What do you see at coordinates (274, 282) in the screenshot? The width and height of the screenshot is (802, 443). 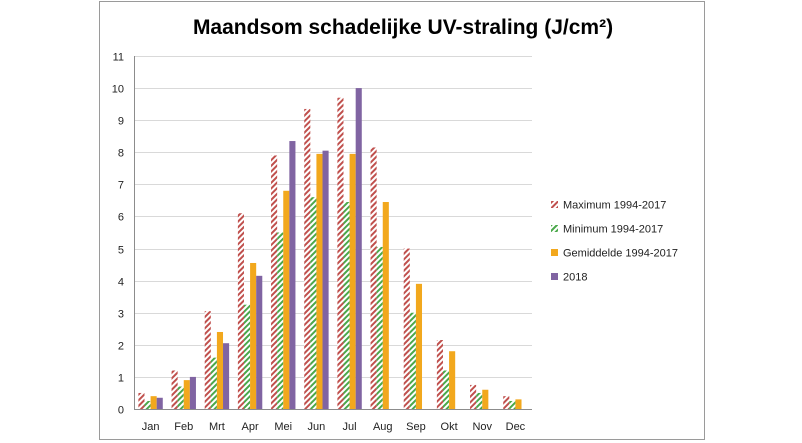 I see `bar-maximum-1994-2017-mei` at bounding box center [274, 282].